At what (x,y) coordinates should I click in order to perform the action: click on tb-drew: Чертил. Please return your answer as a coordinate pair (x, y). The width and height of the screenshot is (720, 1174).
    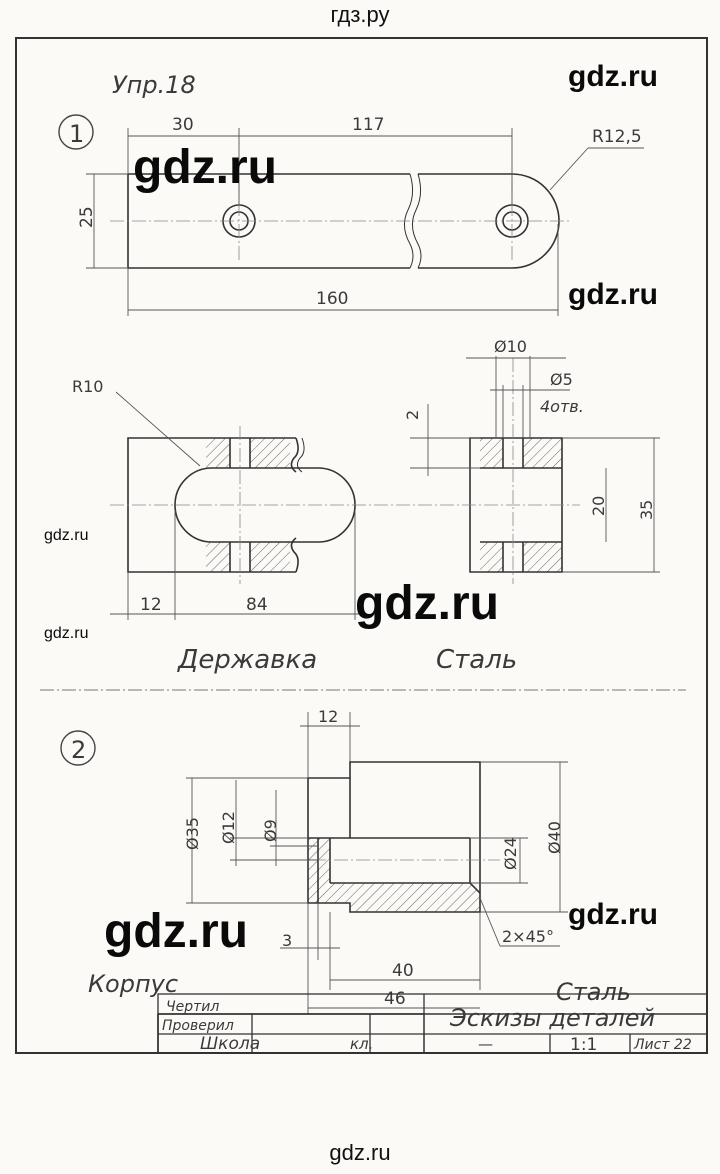
    Looking at the image, I should click on (192, 1007).